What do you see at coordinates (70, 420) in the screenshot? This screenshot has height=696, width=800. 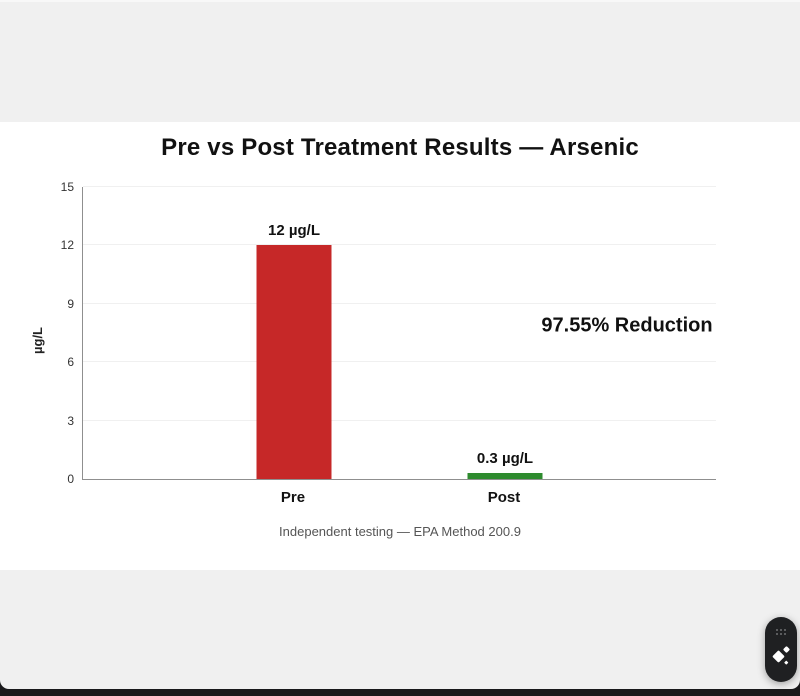 I see `y-tick-label: 3` at bounding box center [70, 420].